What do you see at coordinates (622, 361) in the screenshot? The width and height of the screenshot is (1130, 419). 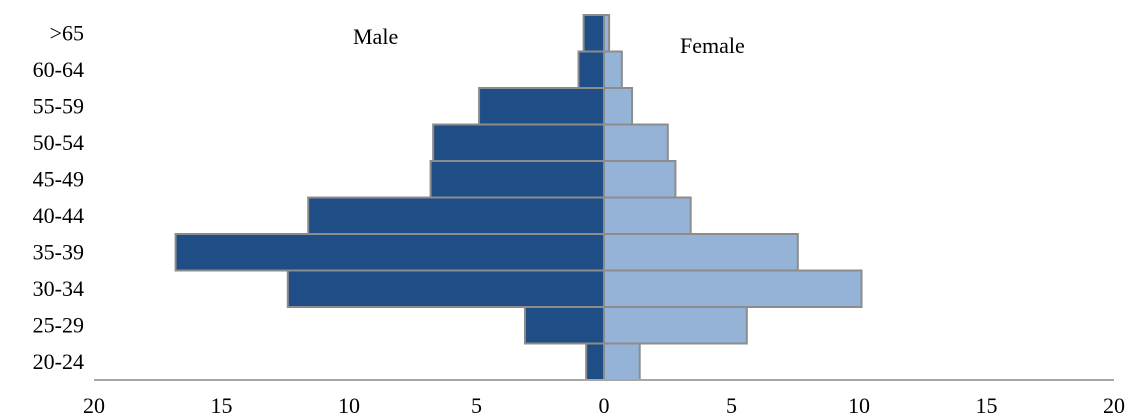 I see `bar-female-2024` at bounding box center [622, 361].